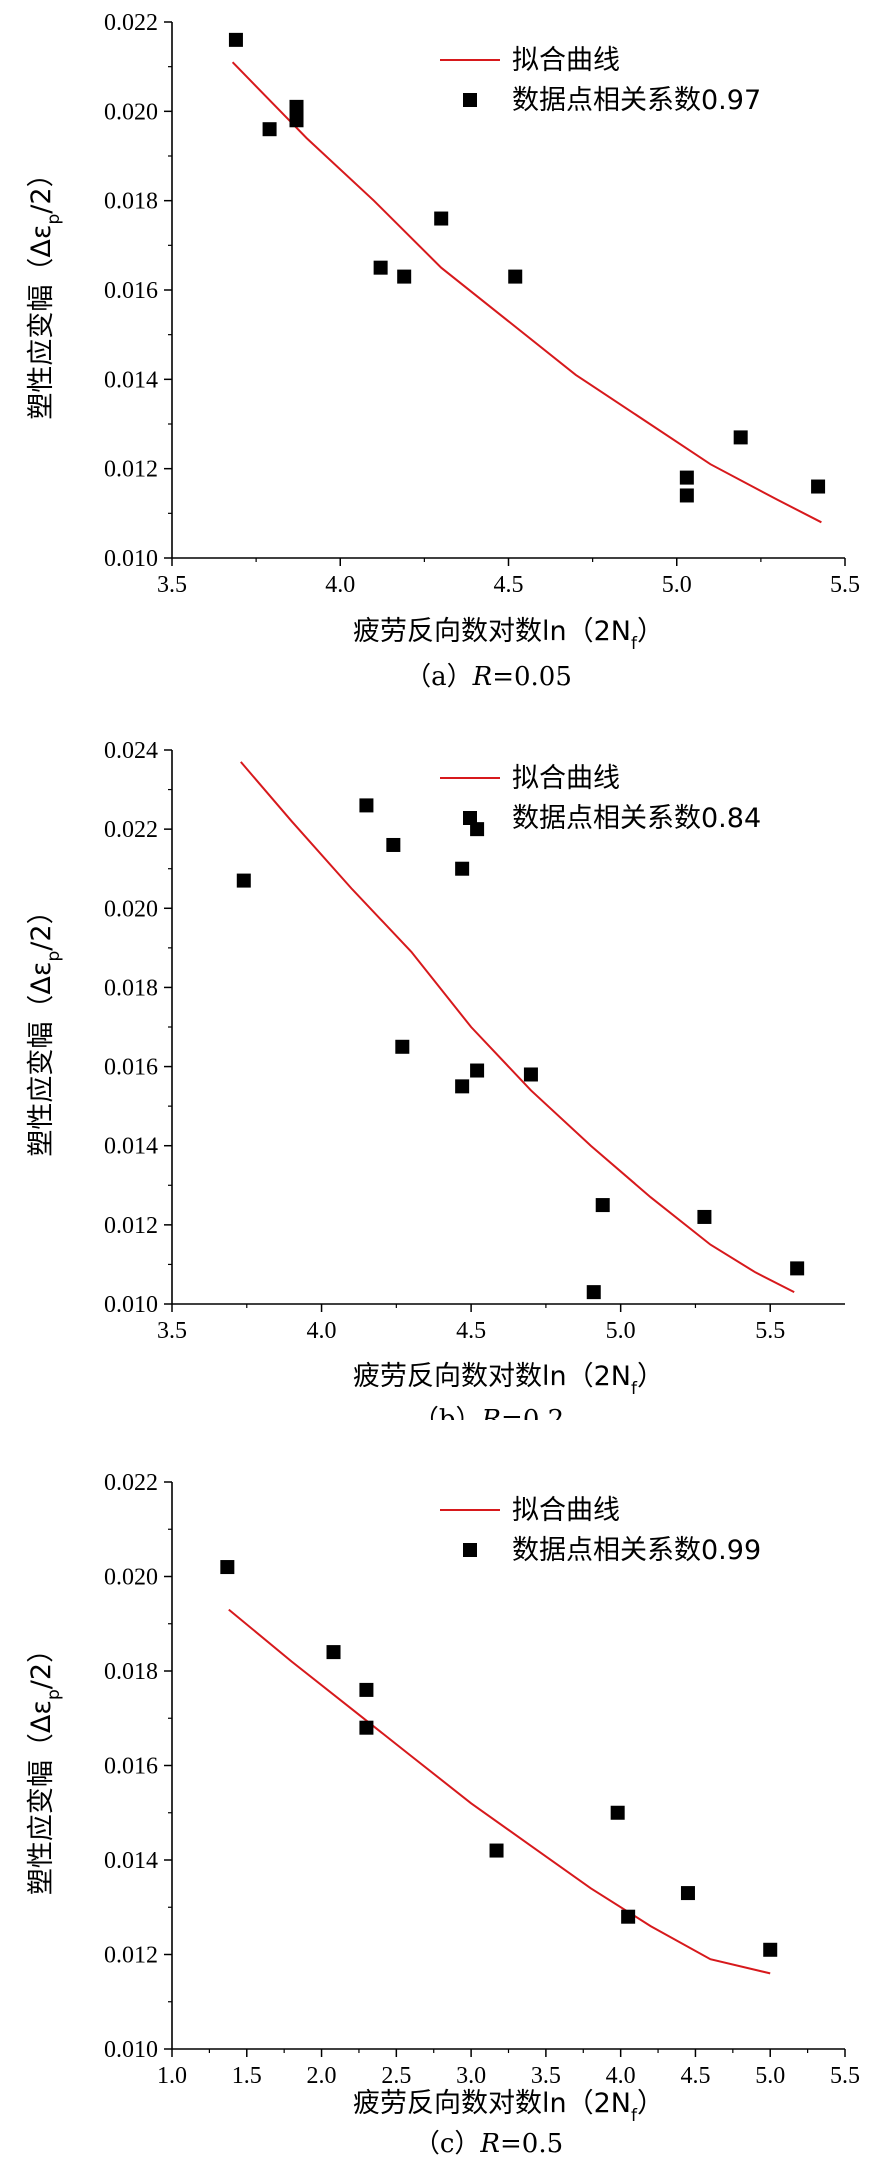 Image resolution: width=874 pixels, height=2158 pixels. I want to click on panel-caption-value: =0.5, so click(531, 2143).